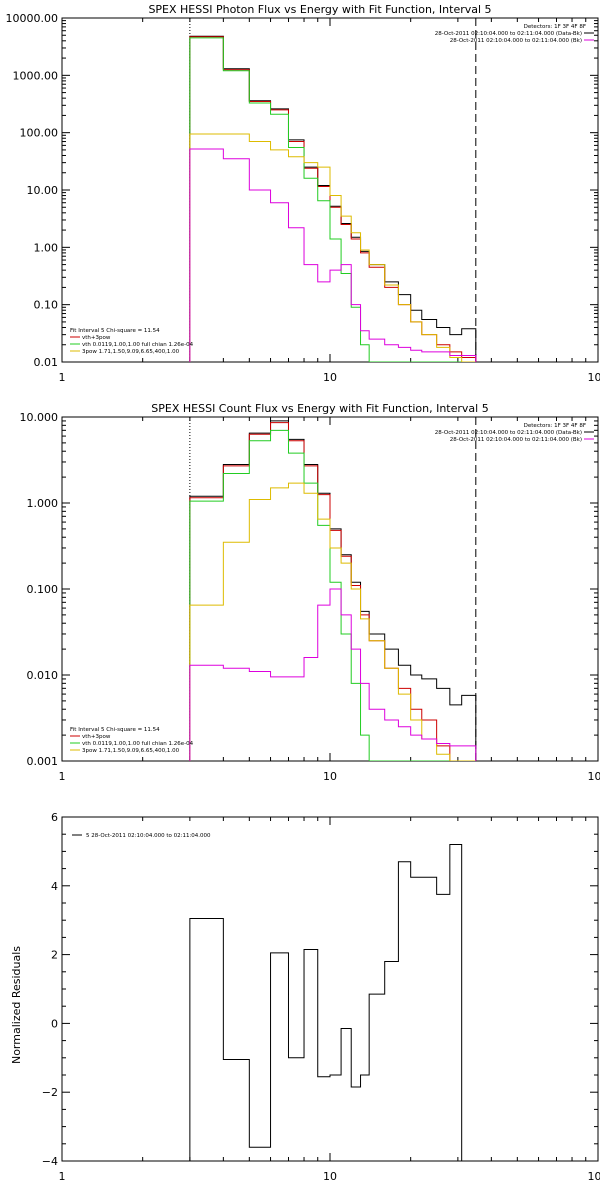 This screenshot has width=600, height=1200. Describe the element at coordinates (54, 886) in the screenshot. I see `y-tick-label: 4` at that location.